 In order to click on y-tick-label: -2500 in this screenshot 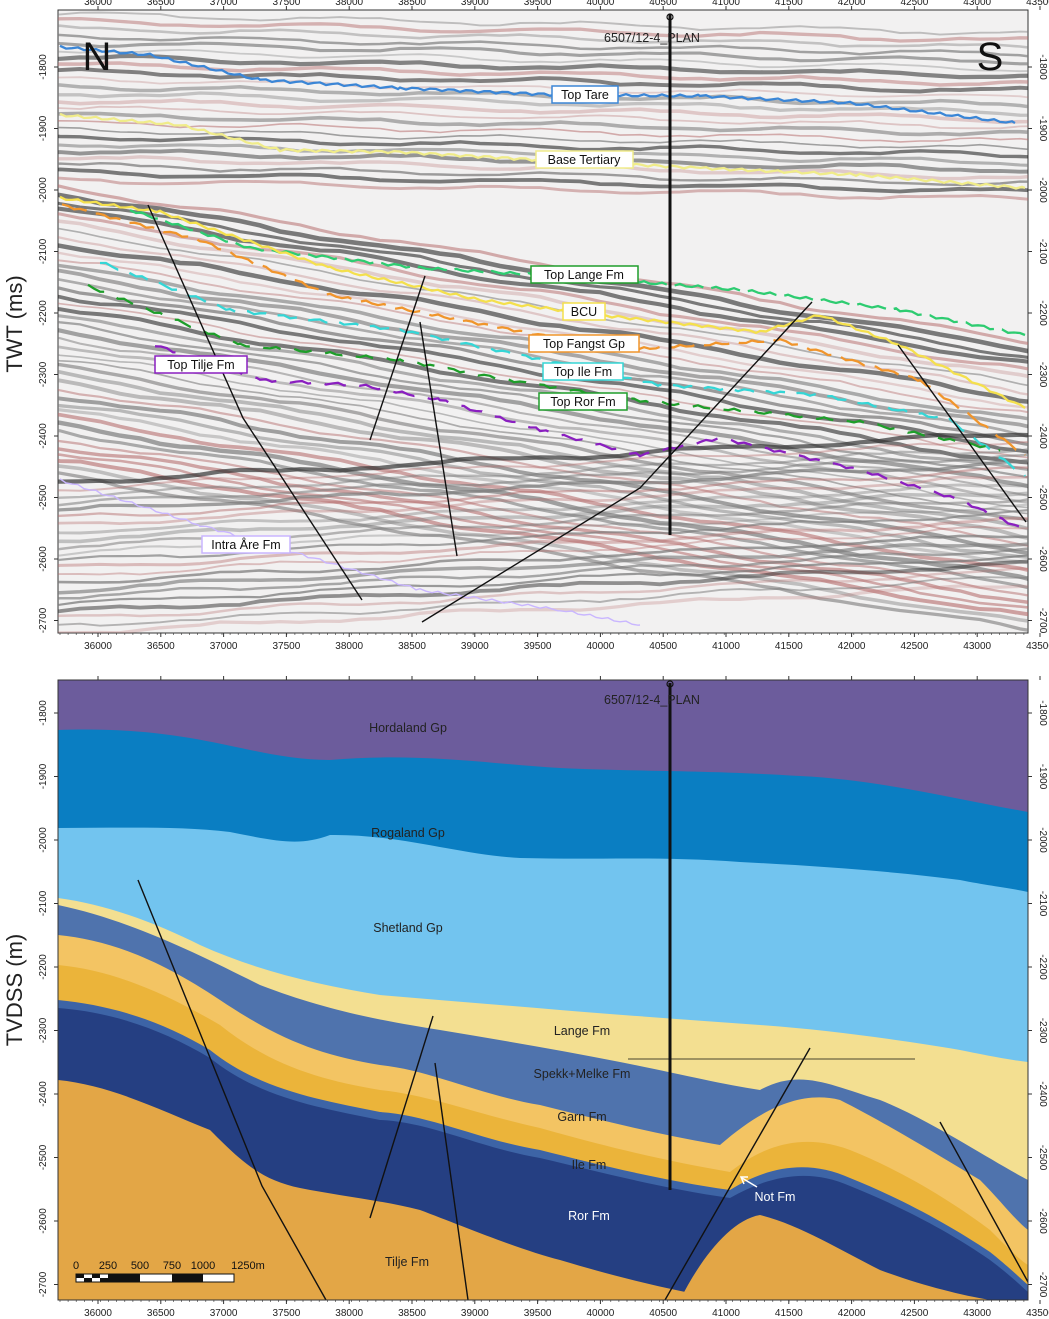, I will do `click(1042, 498)`.